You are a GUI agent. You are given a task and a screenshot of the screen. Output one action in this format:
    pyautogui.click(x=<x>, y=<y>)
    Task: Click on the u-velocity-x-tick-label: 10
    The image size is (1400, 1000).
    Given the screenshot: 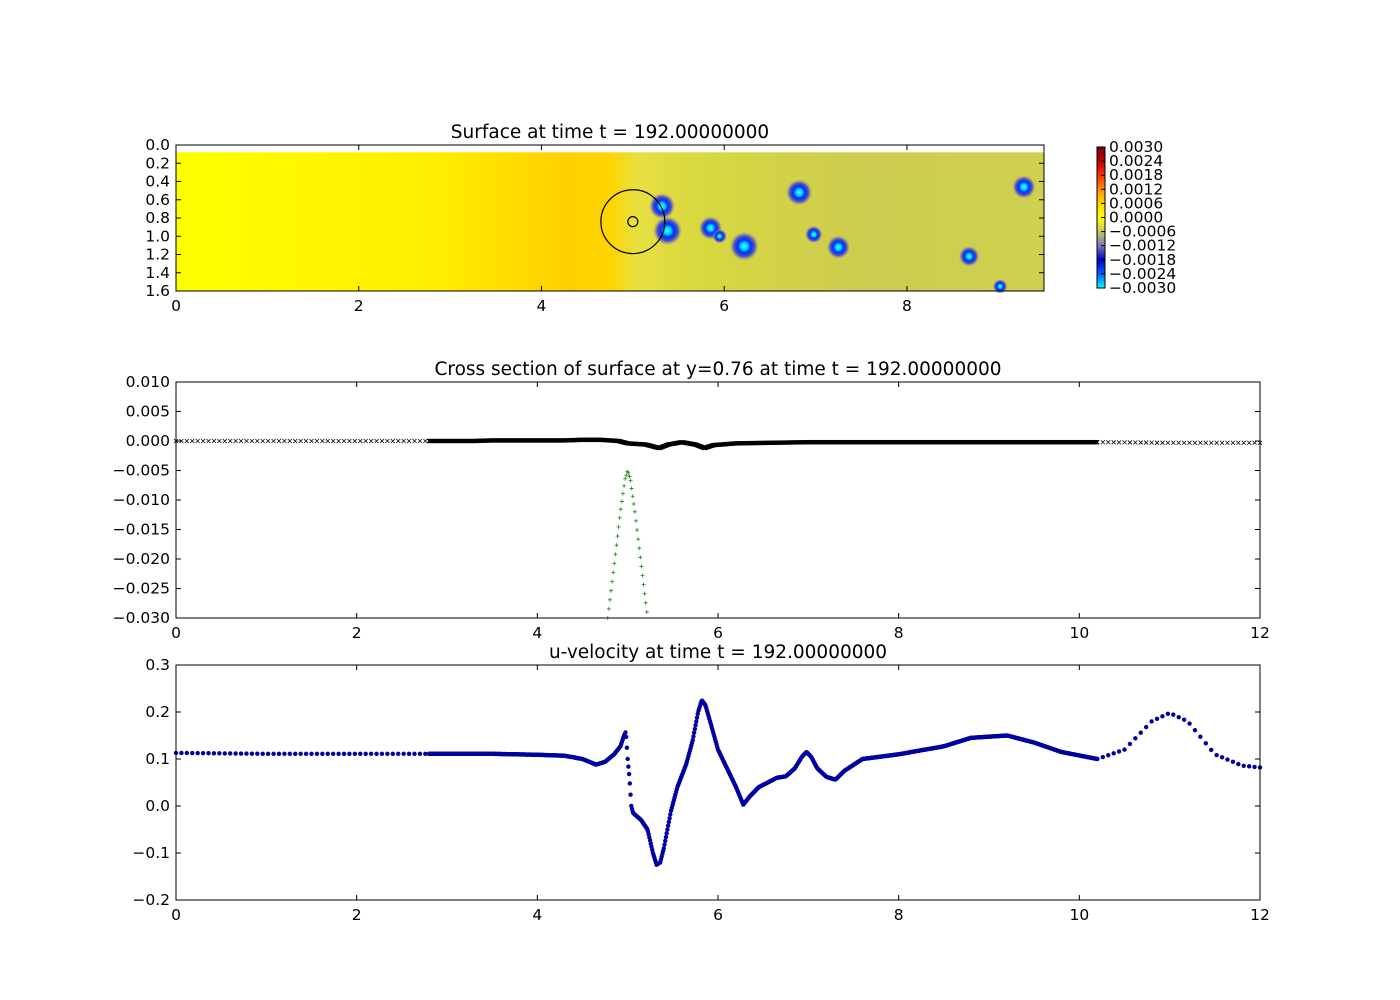 What is the action you would take?
    pyautogui.click(x=1079, y=915)
    